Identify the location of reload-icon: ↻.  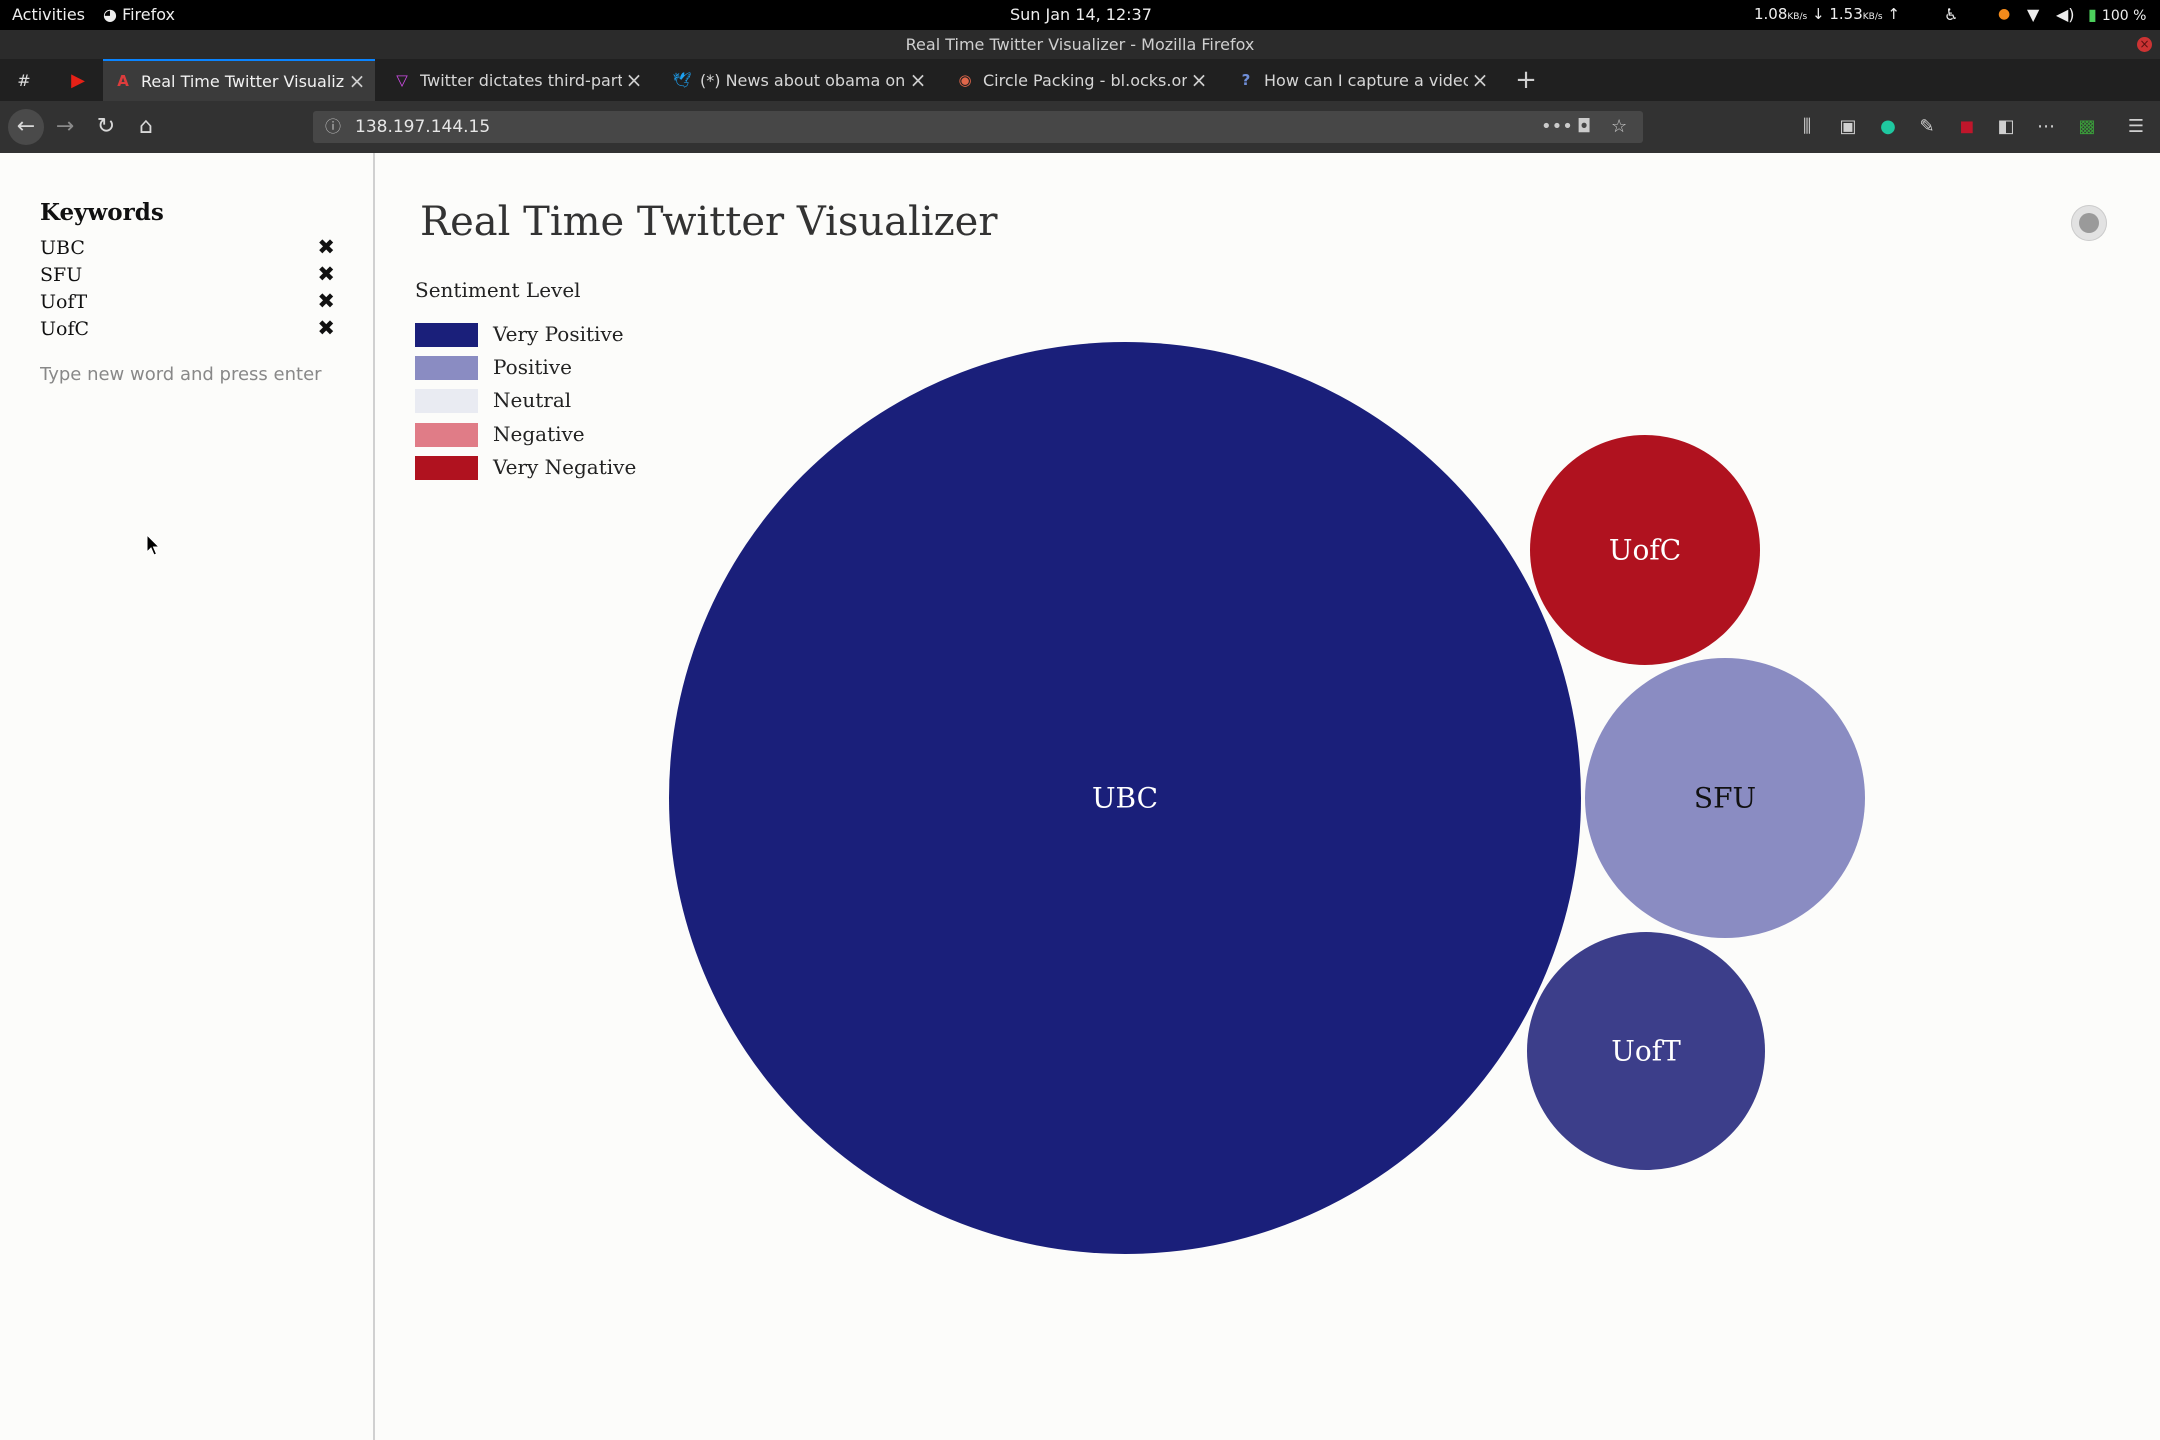
(106, 126).